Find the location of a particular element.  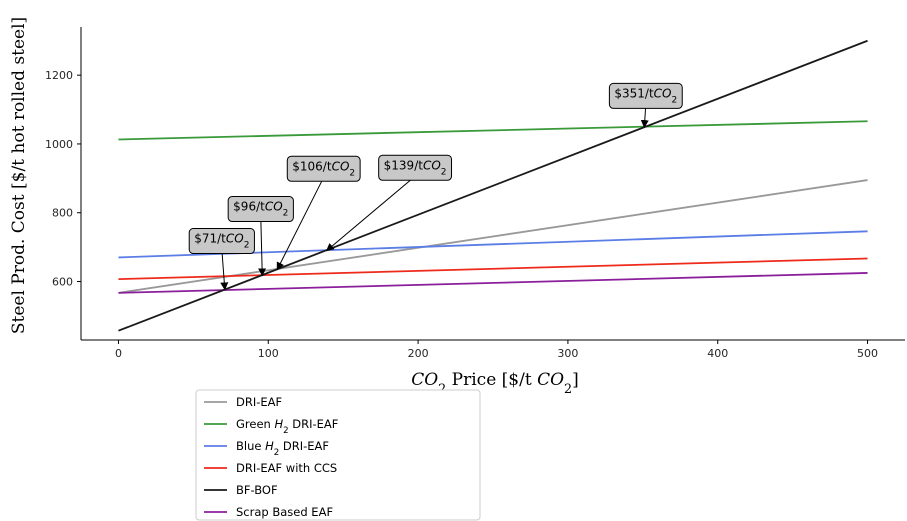

x-tick-label: 300 is located at coordinates (567, 353).